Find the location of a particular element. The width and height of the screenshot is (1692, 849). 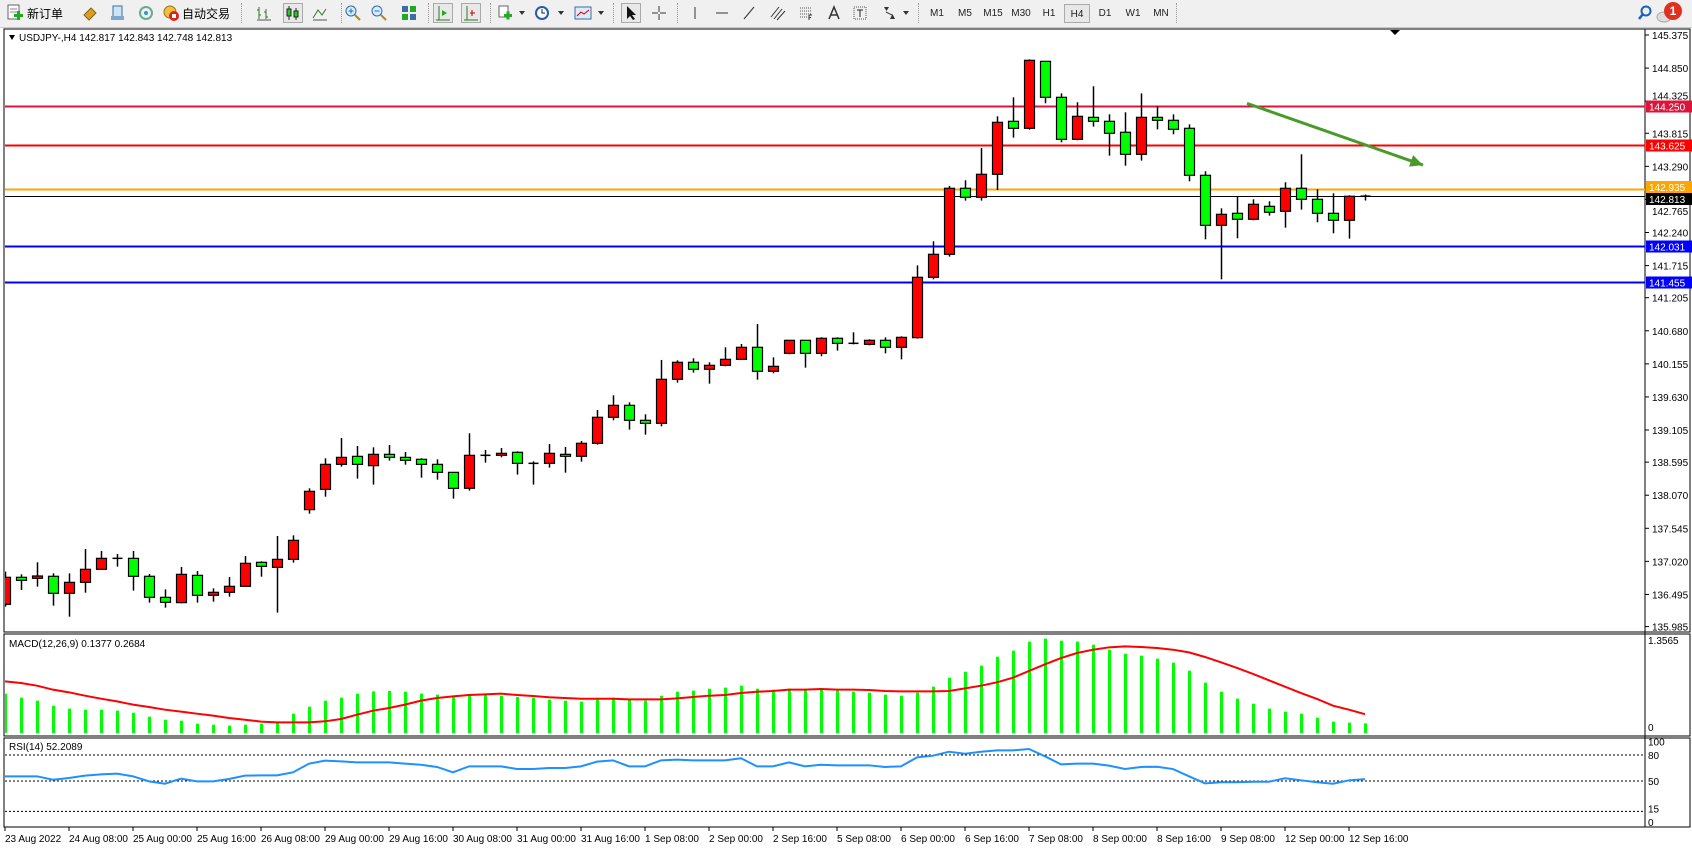

price-tick-label: 145.375 is located at coordinates (1670, 36).